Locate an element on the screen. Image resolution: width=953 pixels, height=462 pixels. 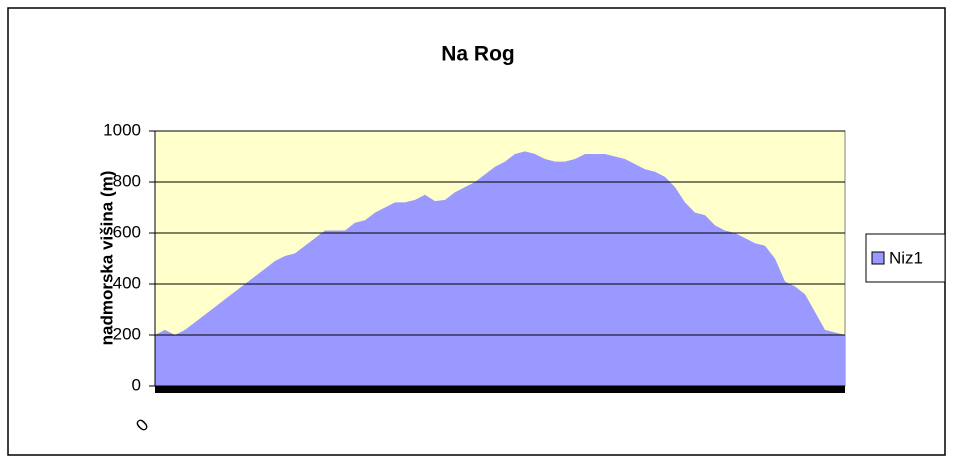
y-tick-label: 400 is located at coordinates (127, 282).